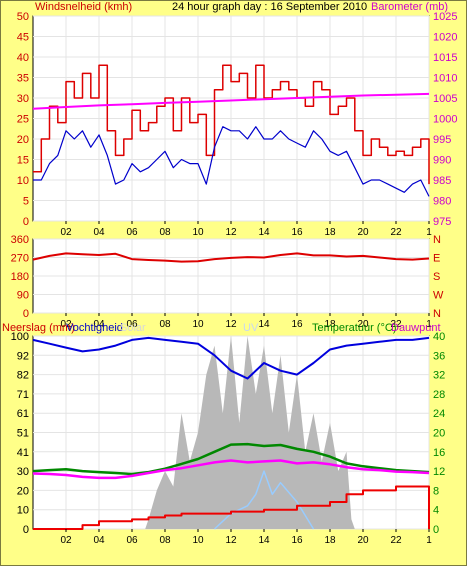 Image resolution: width=467 pixels, height=566 pixels. What do you see at coordinates (442, 202) in the screenshot?
I see `y2-tick-label: 980` at bounding box center [442, 202].